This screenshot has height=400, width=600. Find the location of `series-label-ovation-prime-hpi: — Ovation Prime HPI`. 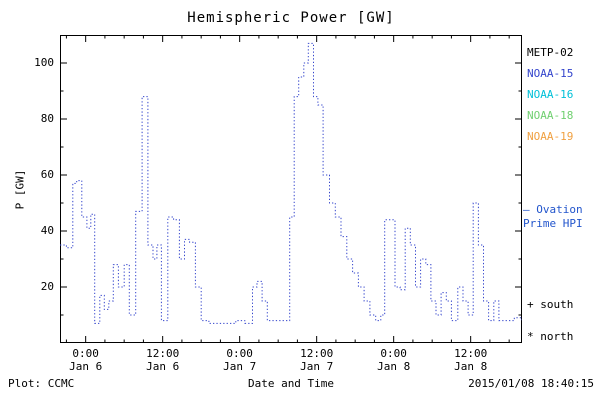

series-label-ovation-prime-hpi: — Ovation Prime HPI is located at coordinates (553, 217).